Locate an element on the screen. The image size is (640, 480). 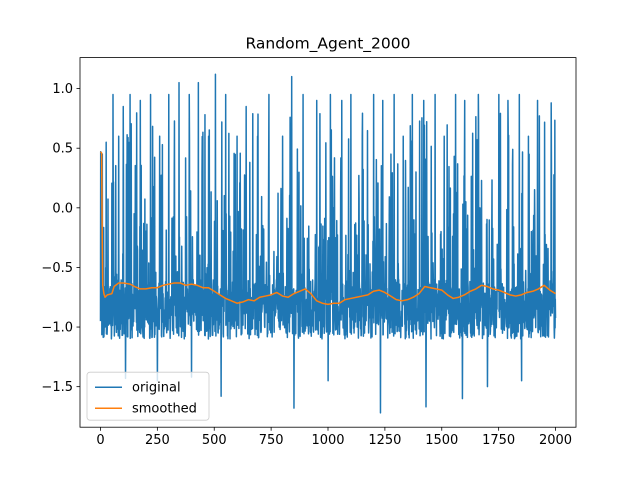
y-tick-label: 0.0 is located at coordinates (62, 208).